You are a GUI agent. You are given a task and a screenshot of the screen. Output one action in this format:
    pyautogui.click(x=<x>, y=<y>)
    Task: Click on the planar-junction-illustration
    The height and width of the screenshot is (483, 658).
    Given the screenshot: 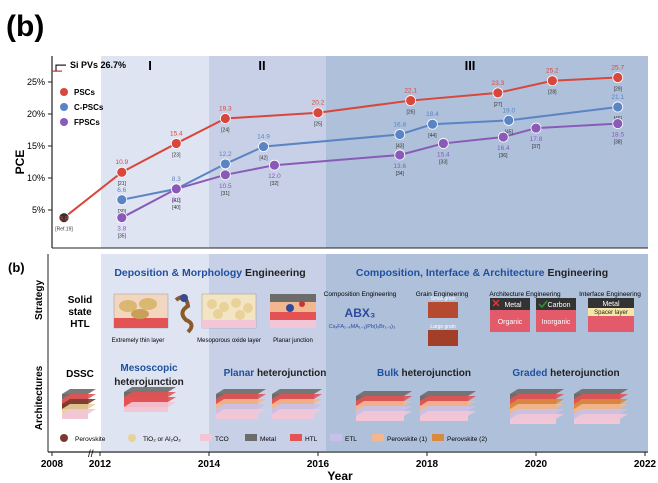 What is the action you would take?
    pyautogui.click(x=293, y=311)
    